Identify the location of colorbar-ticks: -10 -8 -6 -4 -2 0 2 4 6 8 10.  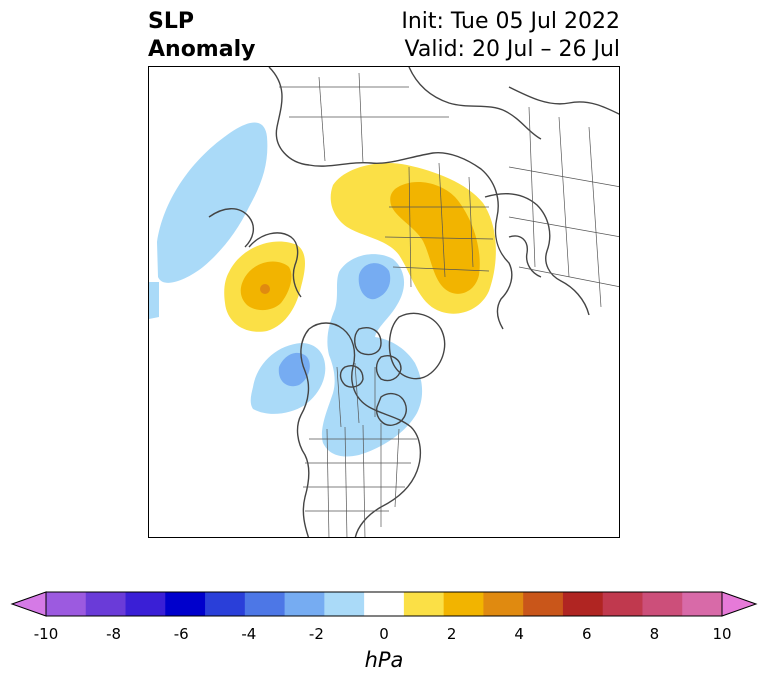
(383, 634).